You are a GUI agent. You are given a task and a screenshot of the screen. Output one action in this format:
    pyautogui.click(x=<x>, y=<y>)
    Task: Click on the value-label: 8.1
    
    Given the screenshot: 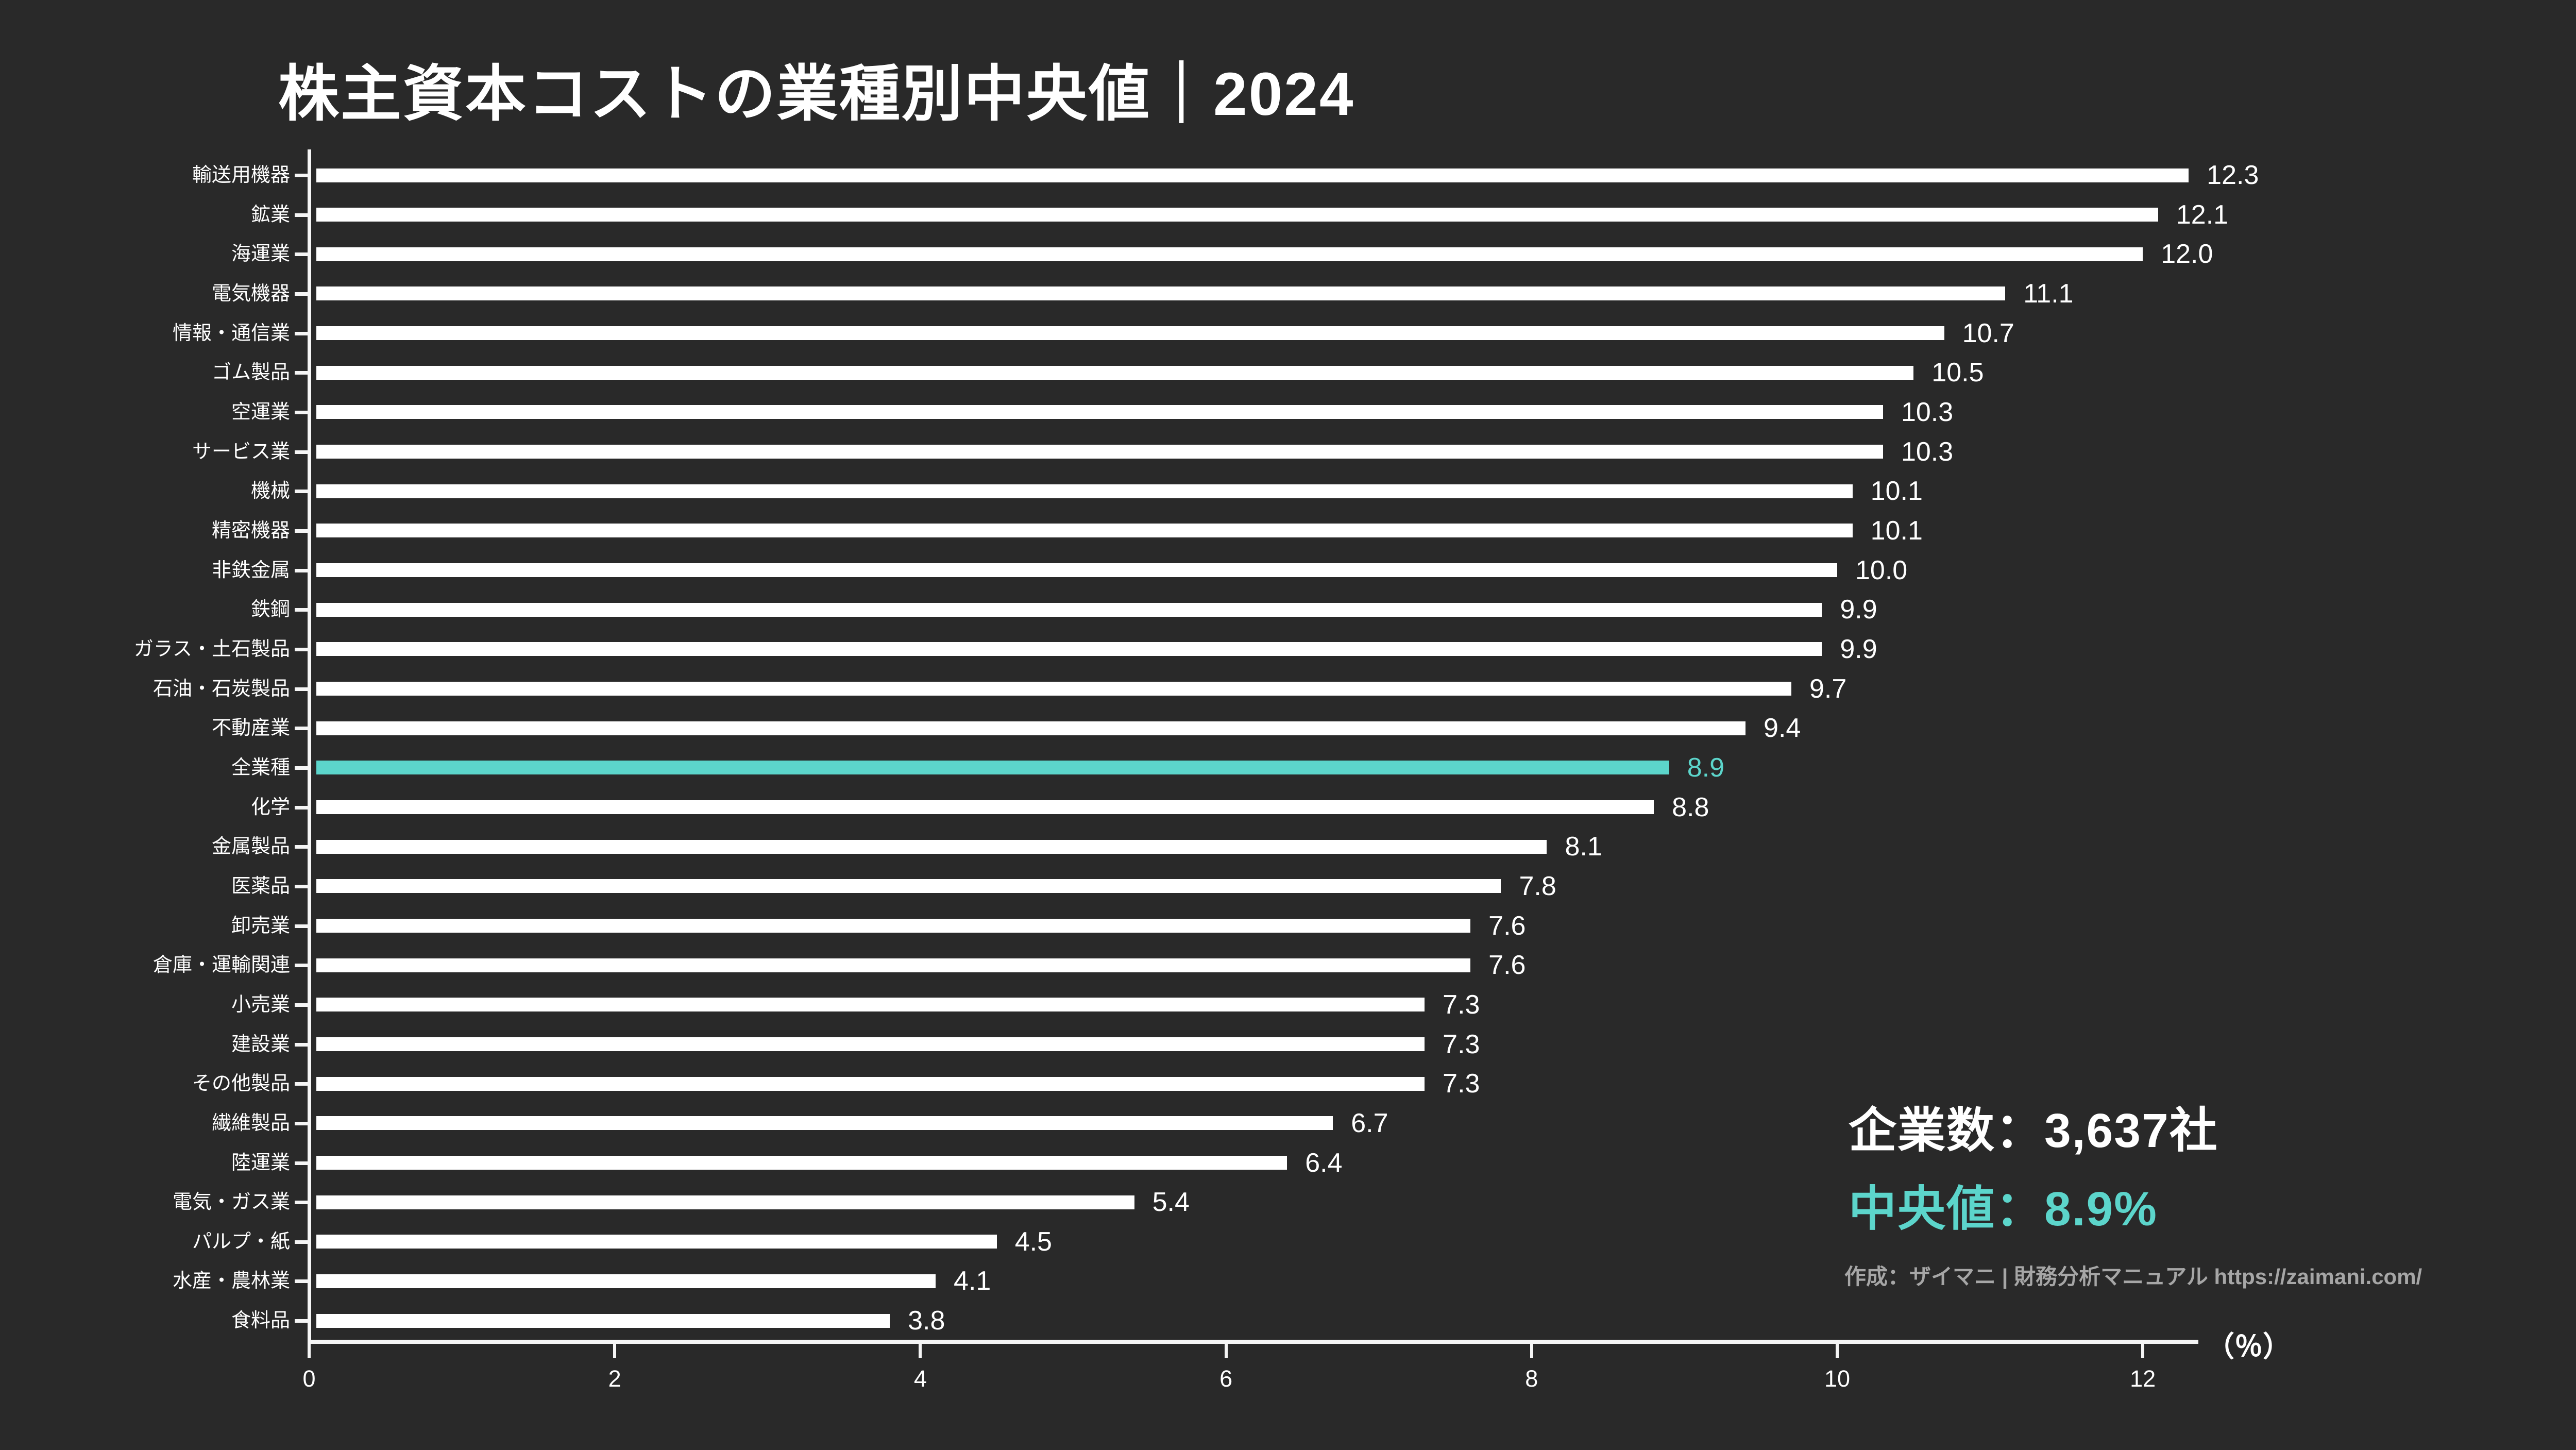 What is the action you would take?
    pyautogui.click(x=1583, y=847)
    